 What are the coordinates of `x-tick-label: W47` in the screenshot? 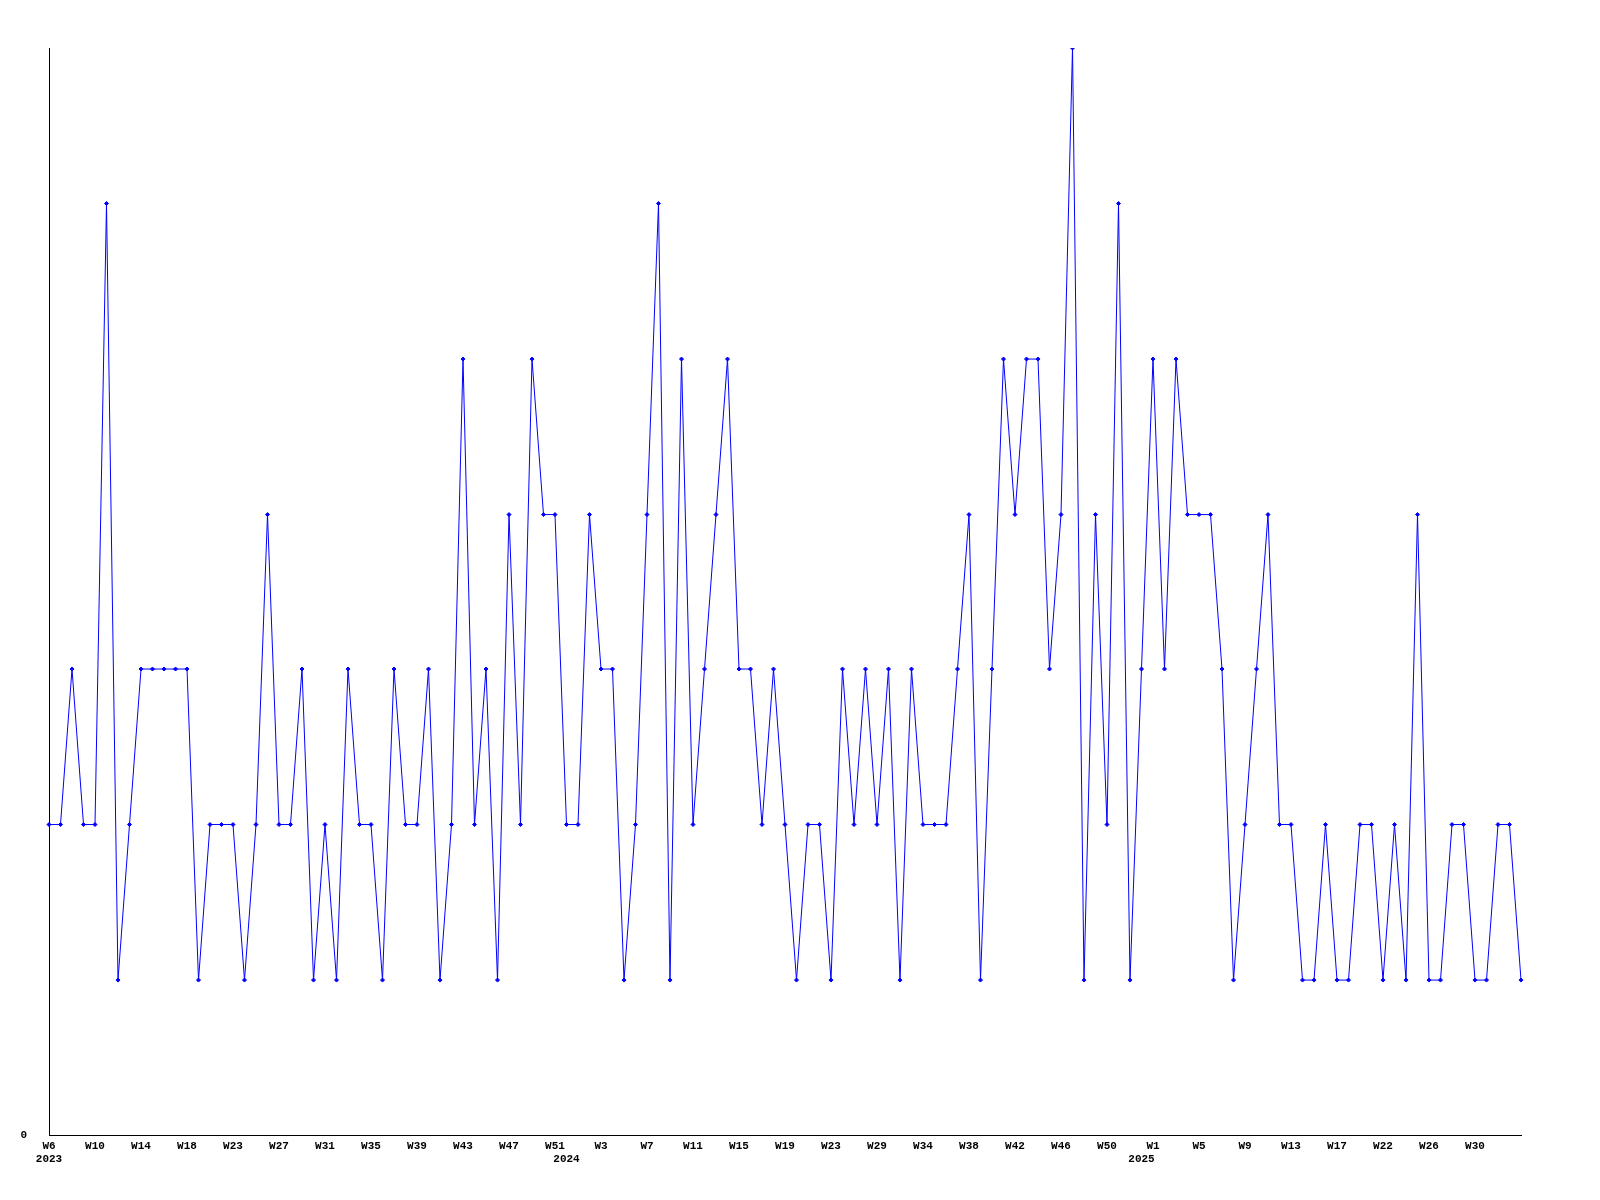 It's located at (509, 1145).